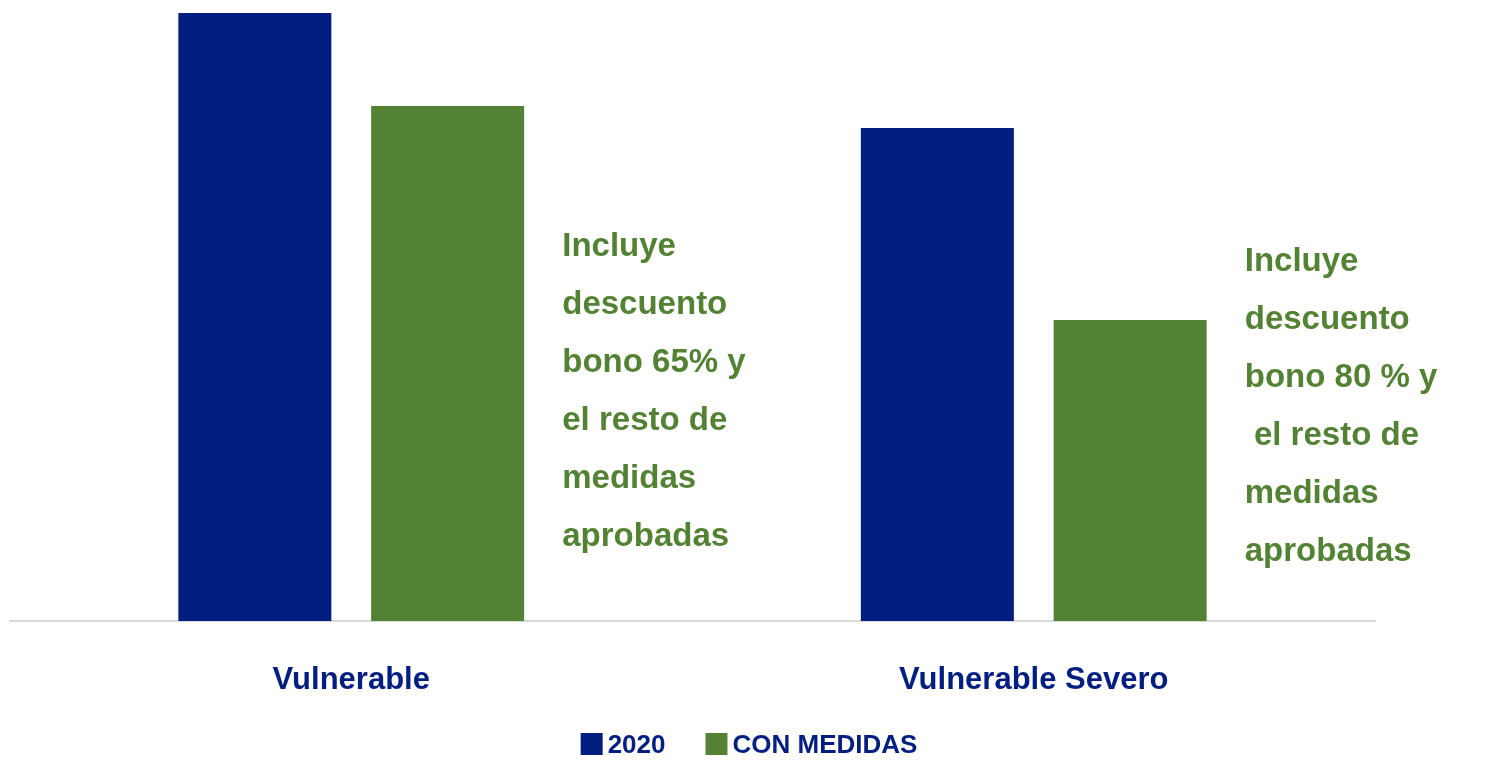 This screenshot has width=1498, height=762. I want to click on annotation: Incluye descuento bono 80 % y el resto de medidas aprobadas, so click(1341, 404).